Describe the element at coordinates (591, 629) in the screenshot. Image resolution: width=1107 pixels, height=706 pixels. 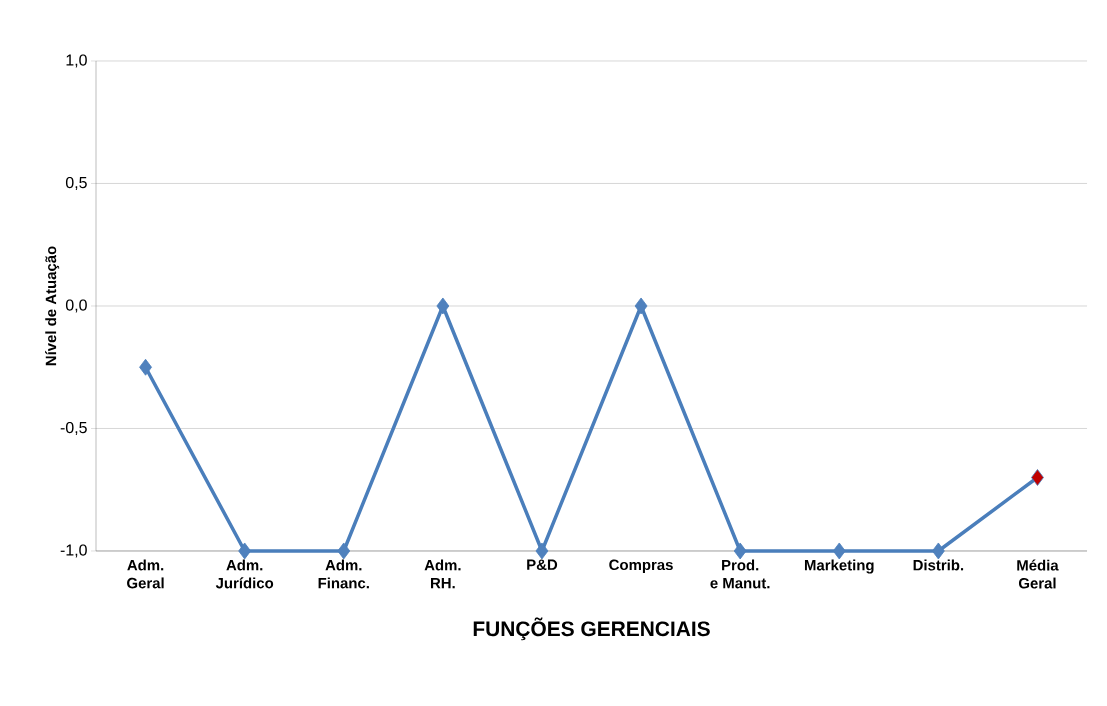
I see `x-axis-title: FUNÇÕES GERENCIAIS` at that location.